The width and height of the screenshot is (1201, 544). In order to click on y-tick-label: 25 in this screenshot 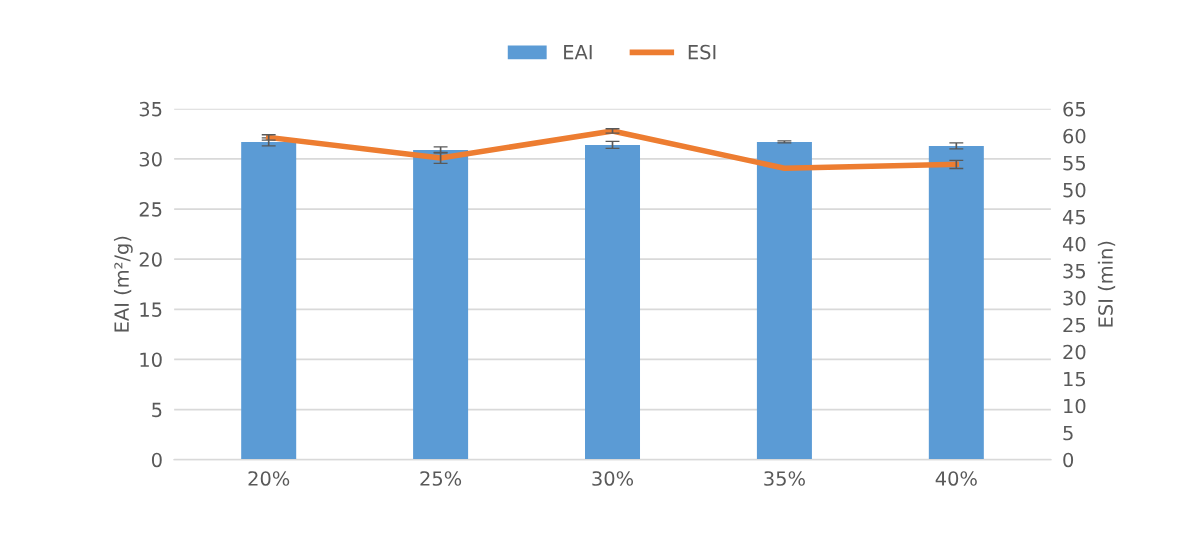, I will do `click(150, 209)`.